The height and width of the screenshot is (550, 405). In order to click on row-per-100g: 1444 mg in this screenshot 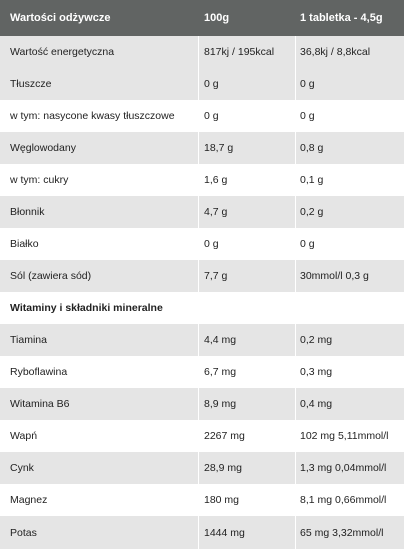, I will do `click(224, 532)`.